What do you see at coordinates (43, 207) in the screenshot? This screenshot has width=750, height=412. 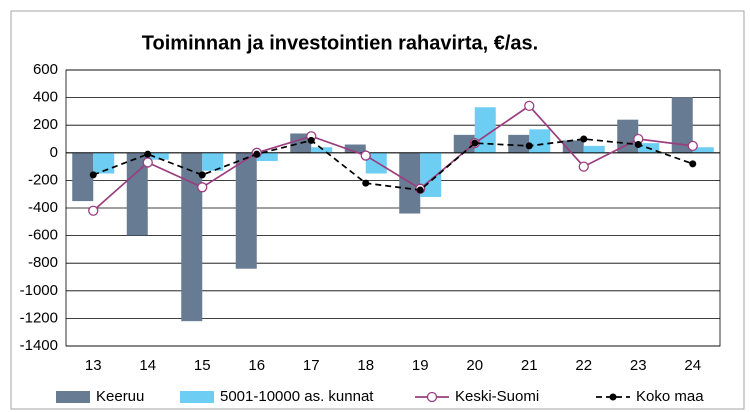 I see `y-tick-label: -400` at bounding box center [43, 207].